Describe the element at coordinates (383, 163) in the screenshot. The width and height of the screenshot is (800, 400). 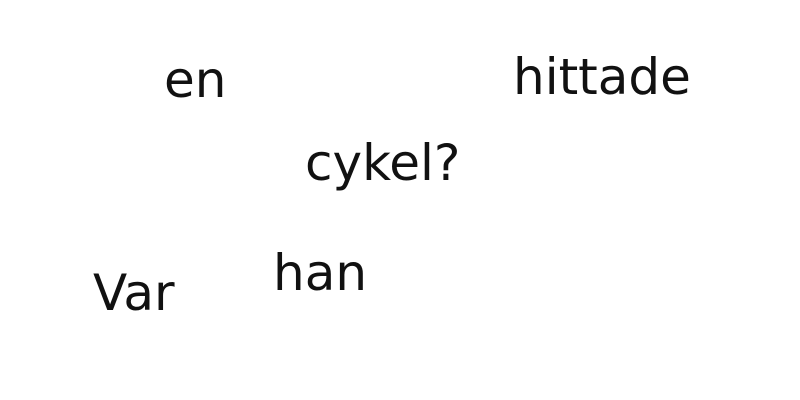
I see `word-cykel: cykel?` at that location.